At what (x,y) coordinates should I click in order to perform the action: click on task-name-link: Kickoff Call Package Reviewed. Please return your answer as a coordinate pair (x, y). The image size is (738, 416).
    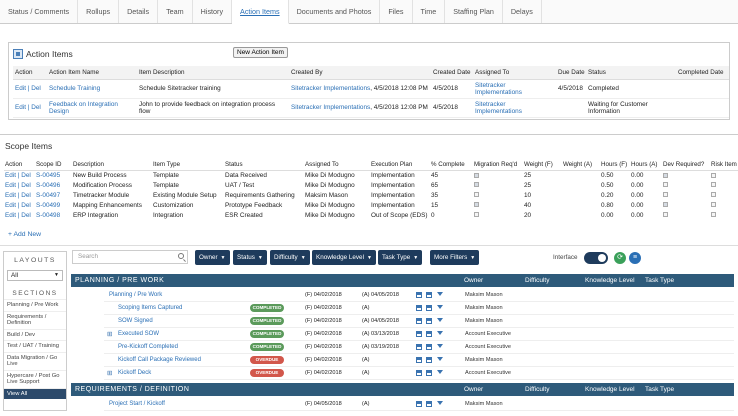
    Looking at the image, I should click on (159, 360).